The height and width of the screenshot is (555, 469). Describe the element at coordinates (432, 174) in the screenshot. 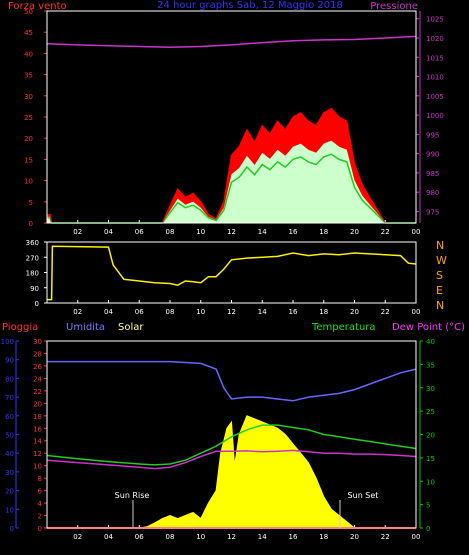

I see `y-tick-label-right: 985` at that location.